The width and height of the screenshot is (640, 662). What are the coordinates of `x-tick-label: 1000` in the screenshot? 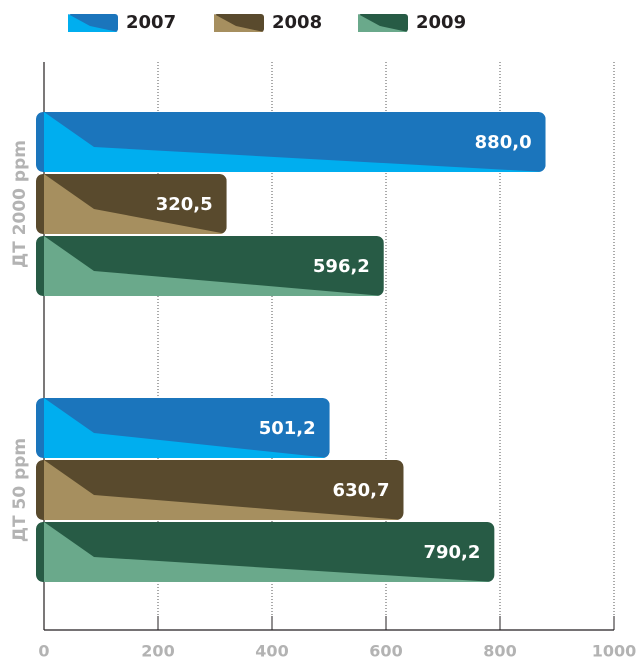 It's located at (614, 651).